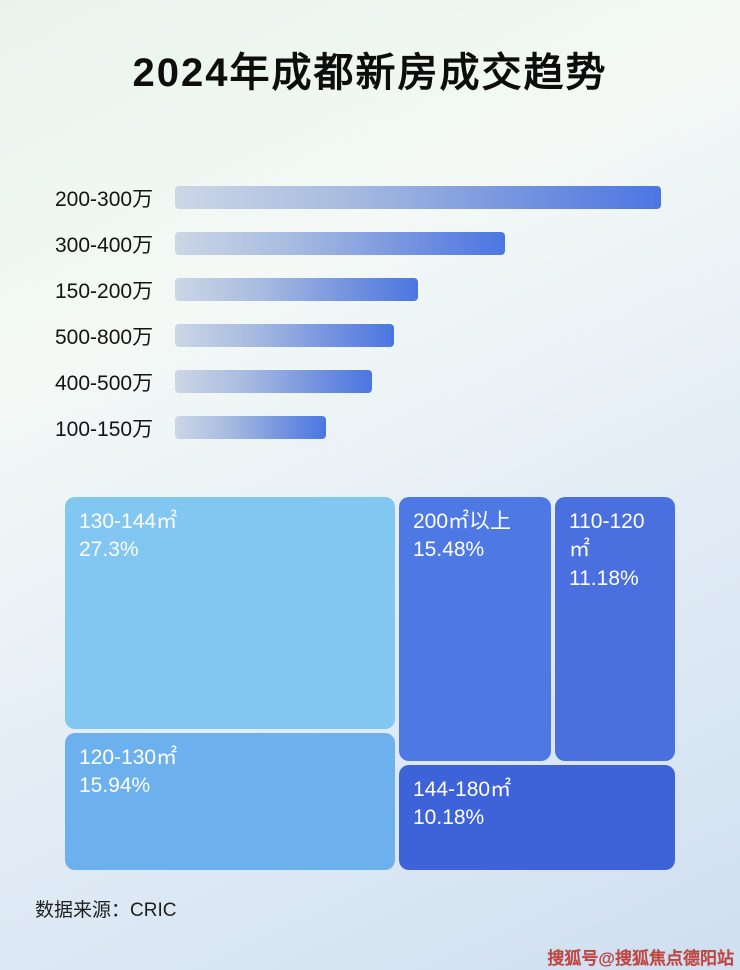  I want to click on bar-row: 150-200万, so click(360, 290).